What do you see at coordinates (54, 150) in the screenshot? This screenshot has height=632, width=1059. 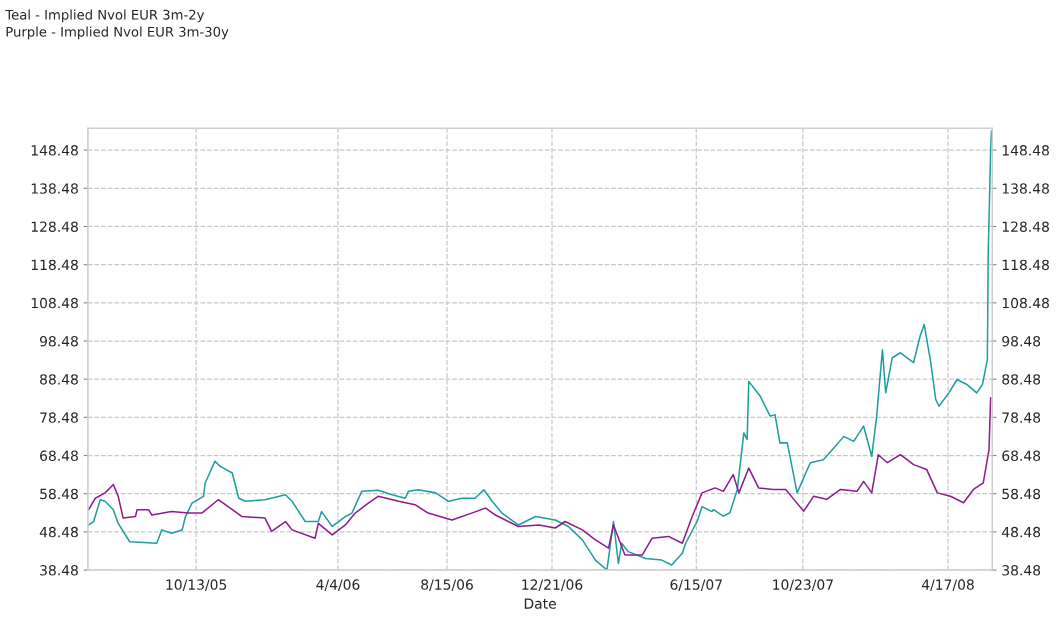 I see `y-tick-label: 148.48` at bounding box center [54, 150].